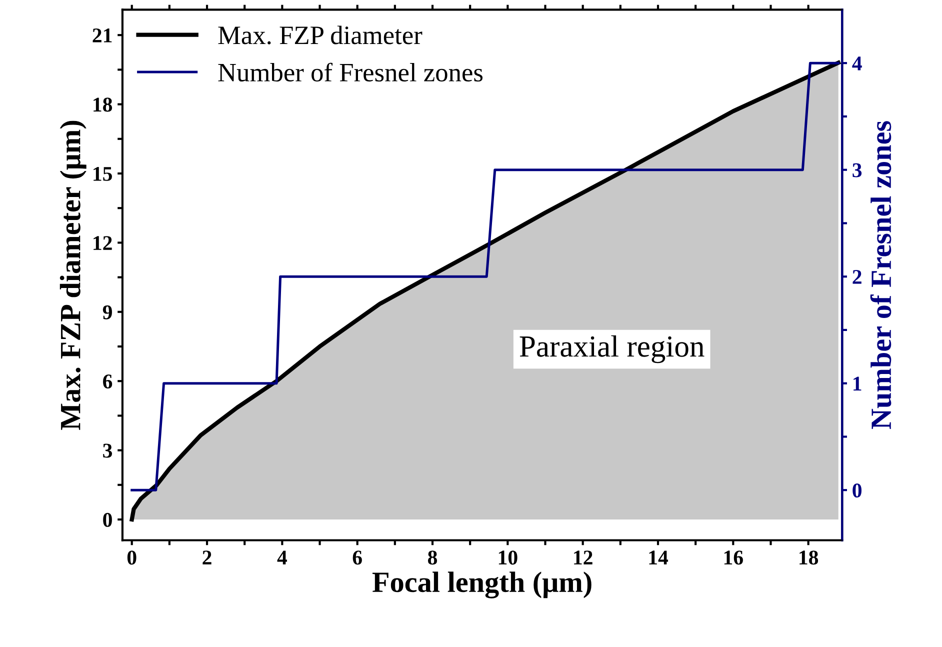  I want to click on y-tick-label: 0, so click(107, 519).